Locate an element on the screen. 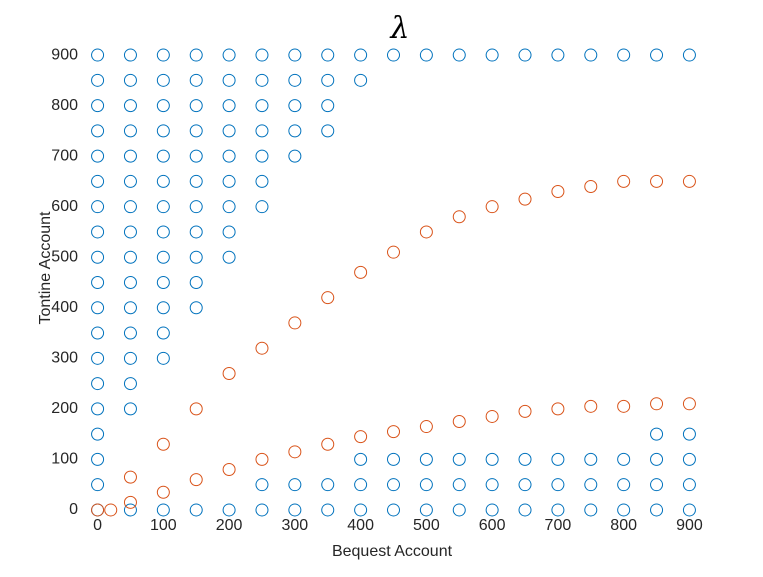 This screenshot has height=577, width=763. x-tick-label: 200 is located at coordinates (229, 525).